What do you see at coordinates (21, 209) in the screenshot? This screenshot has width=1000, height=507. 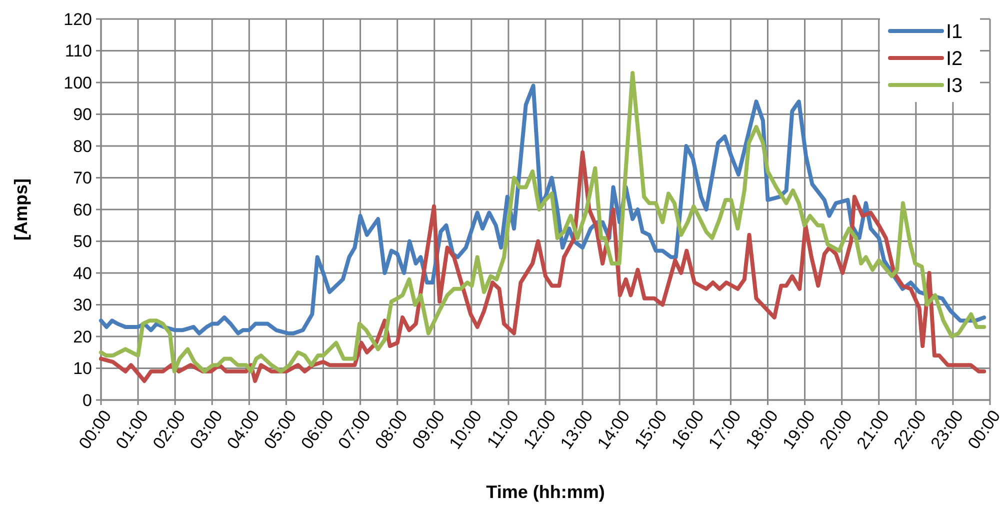 I see `y-axis-title: [Amps]` at bounding box center [21, 209].